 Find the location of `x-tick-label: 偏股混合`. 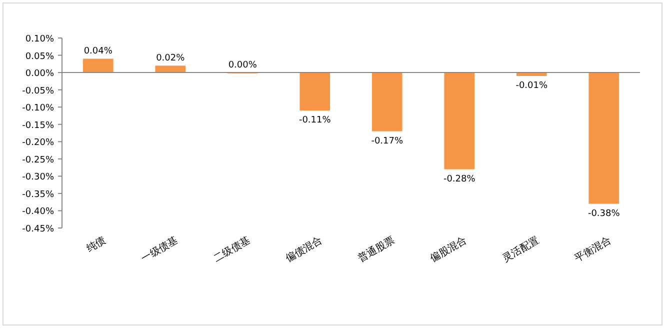

x-tick-label: 偏股混合 is located at coordinates (448, 249).